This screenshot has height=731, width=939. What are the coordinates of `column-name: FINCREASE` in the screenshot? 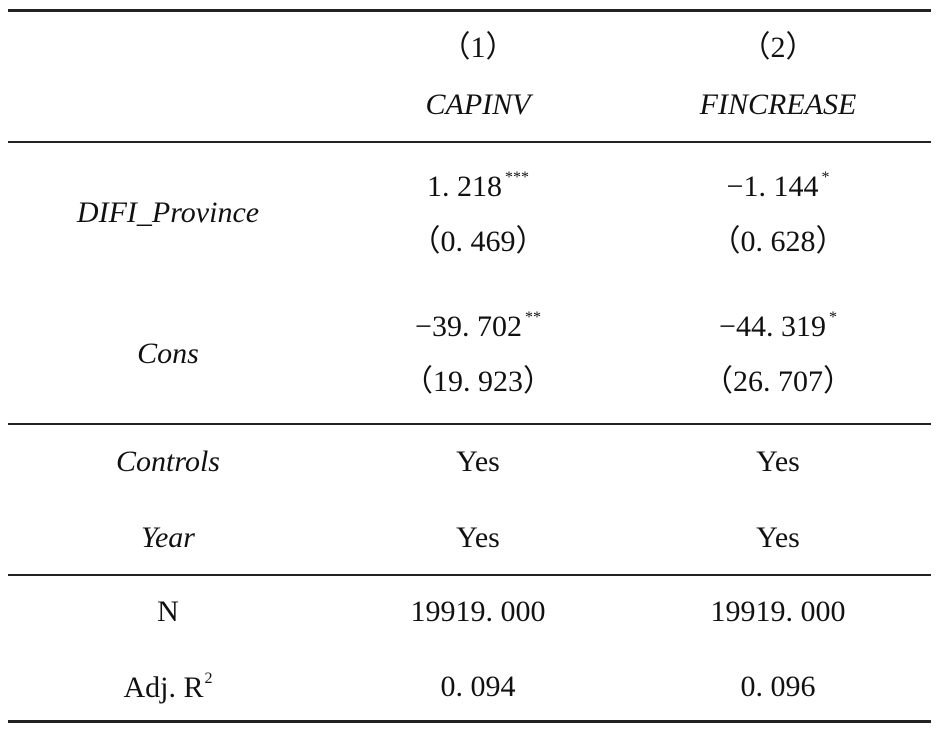 It's located at (778, 104).